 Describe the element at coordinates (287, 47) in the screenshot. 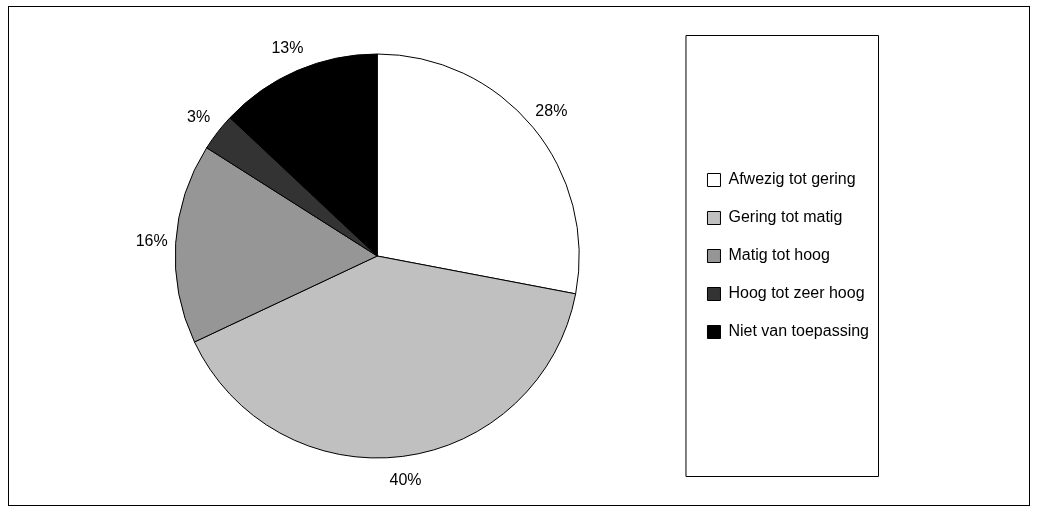

I see `data-label: 13%` at that location.